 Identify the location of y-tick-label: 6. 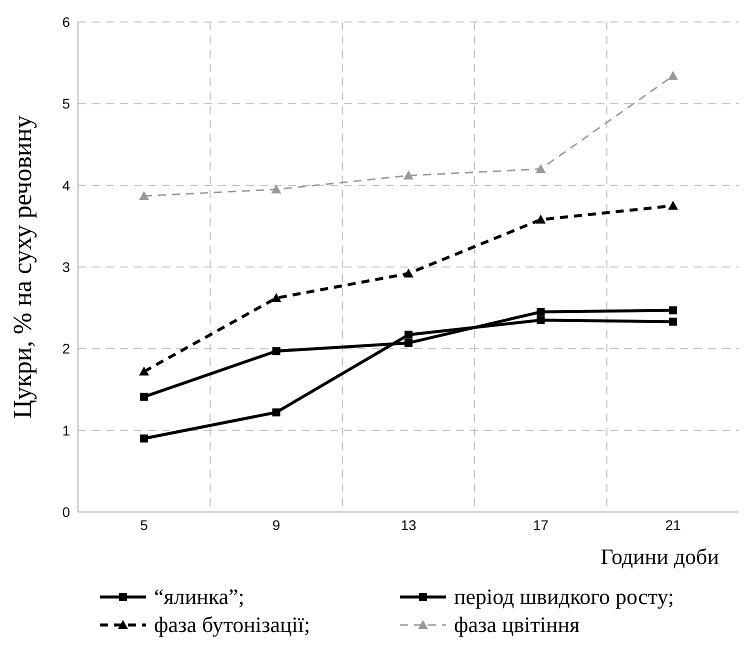
(66, 22).